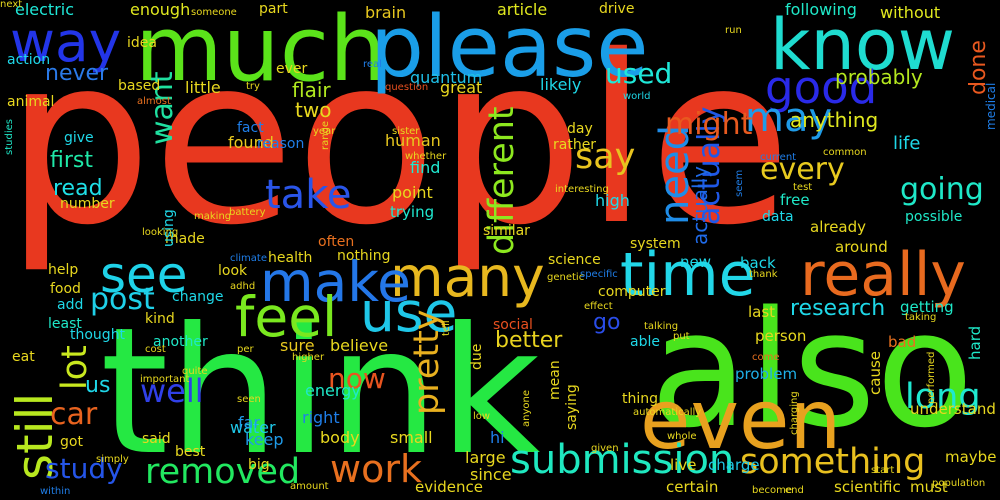 This screenshot has height=500, width=1000. I want to click on word-scientific: scientific, so click(867, 487).